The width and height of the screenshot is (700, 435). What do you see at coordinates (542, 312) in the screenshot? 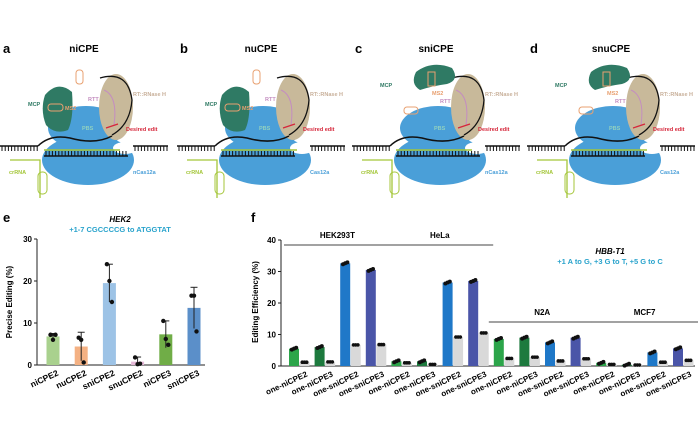
I see `group-label: N2A` at bounding box center [542, 312].